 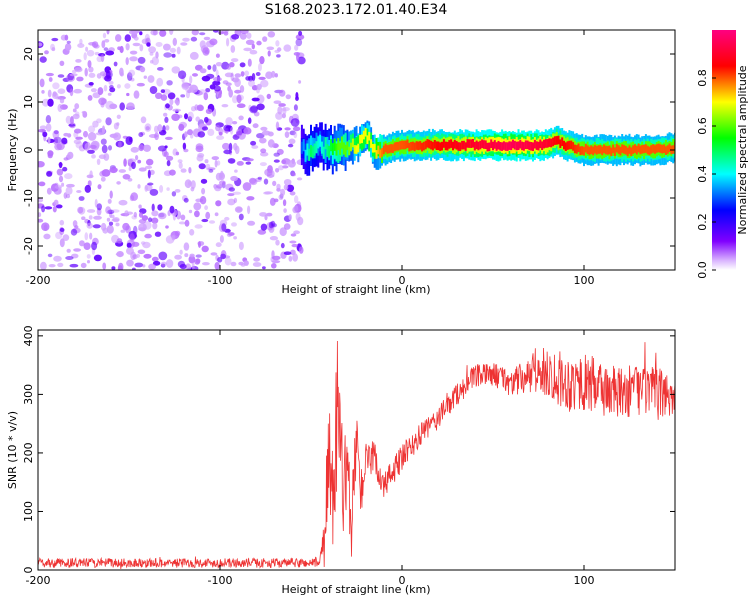 What do you see at coordinates (38, 280) in the screenshot?
I see `x-tick-label: -200` at bounding box center [38, 280].